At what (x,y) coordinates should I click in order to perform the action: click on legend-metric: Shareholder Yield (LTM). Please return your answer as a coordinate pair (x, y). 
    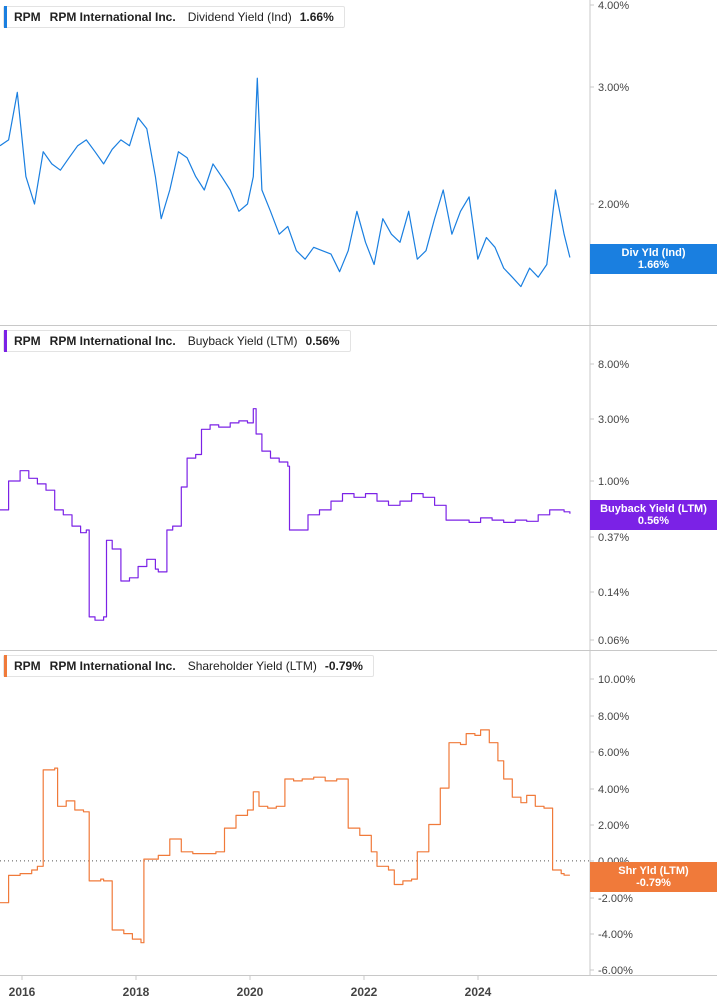
    Looking at the image, I should click on (252, 666).